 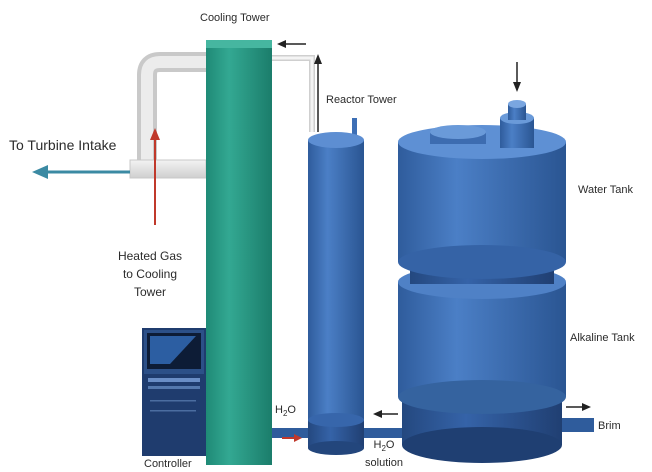 I want to click on h2o-solution-label: H2O solution, so click(x=384, y=454).